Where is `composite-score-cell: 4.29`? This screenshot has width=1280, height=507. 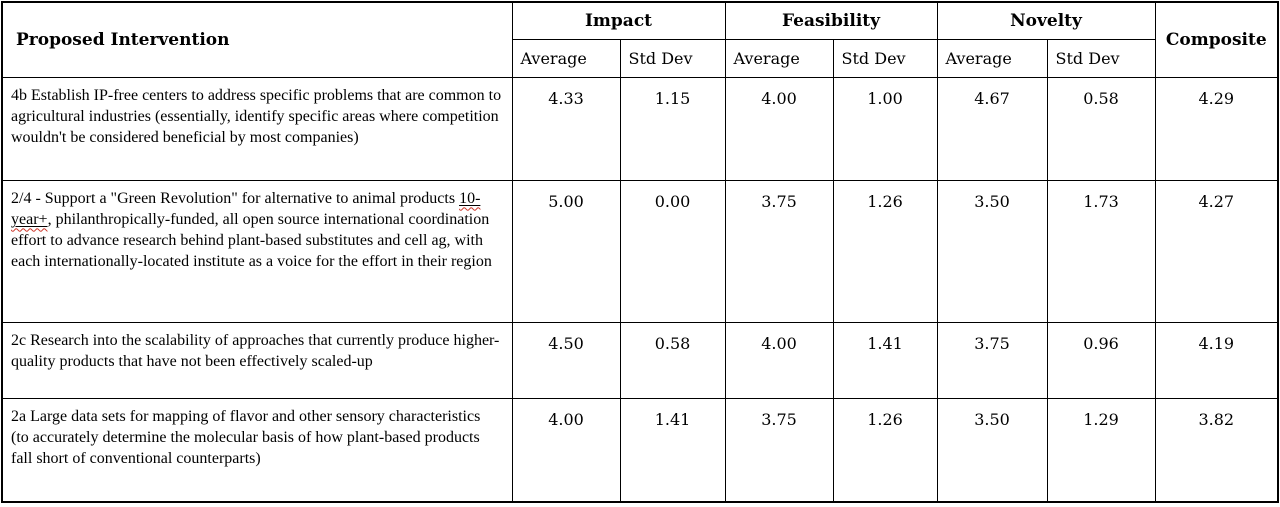
composite-score-cell: 4.29 is located at coordinates (1216, 128).